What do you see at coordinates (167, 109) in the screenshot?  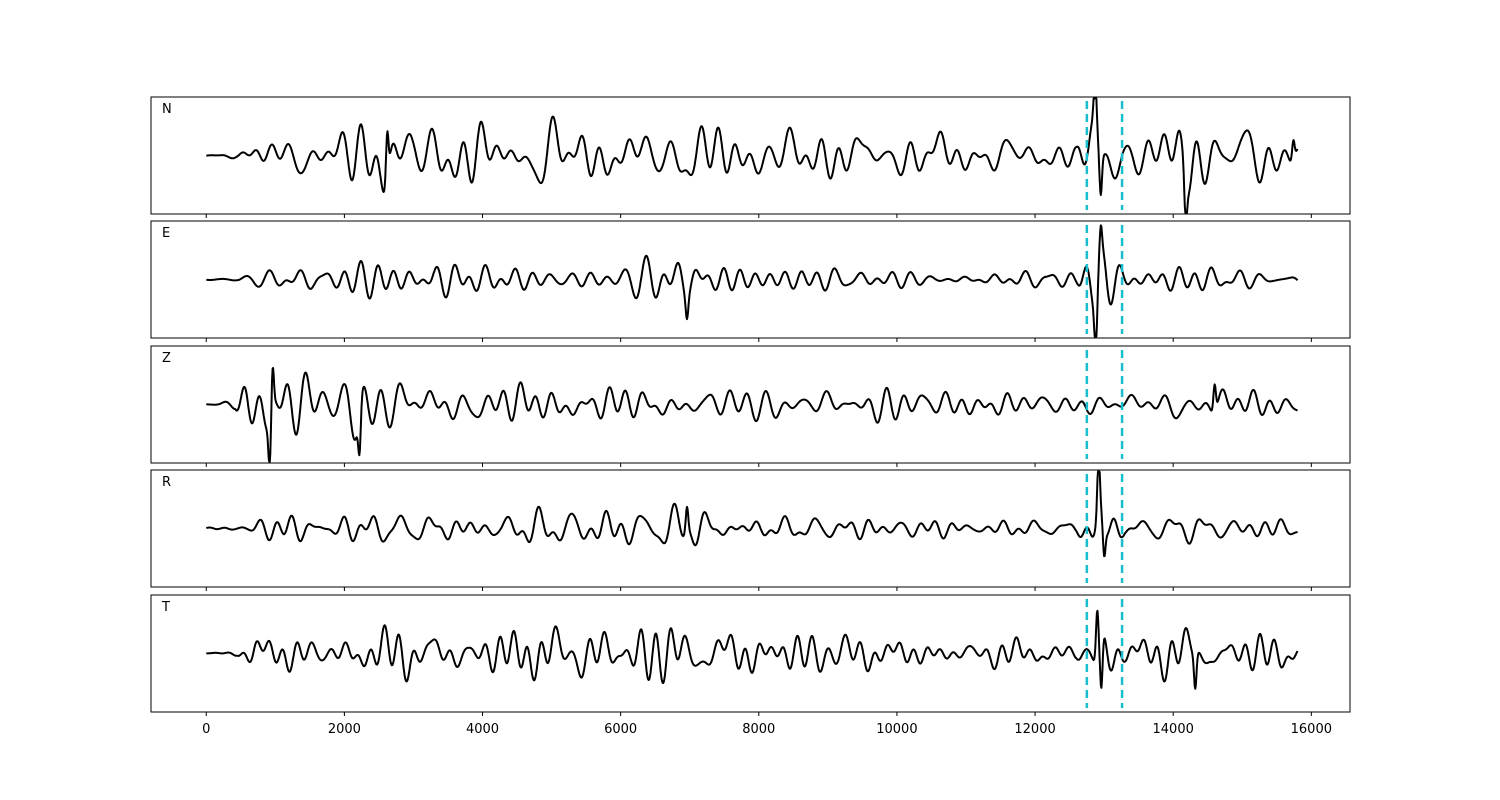 I see `component-label: N` at bounding box center [167, 109].